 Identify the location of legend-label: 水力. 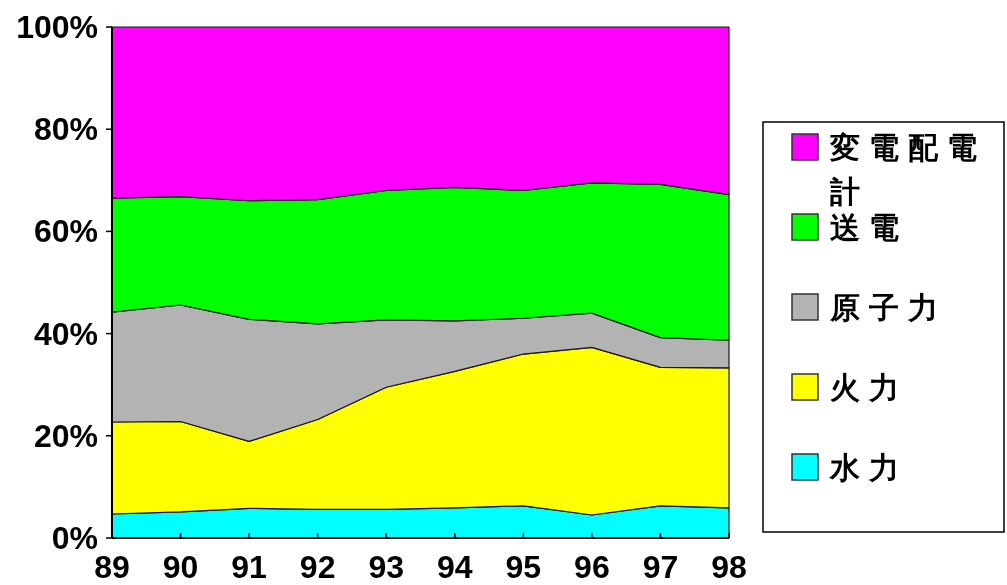
(869, 467).